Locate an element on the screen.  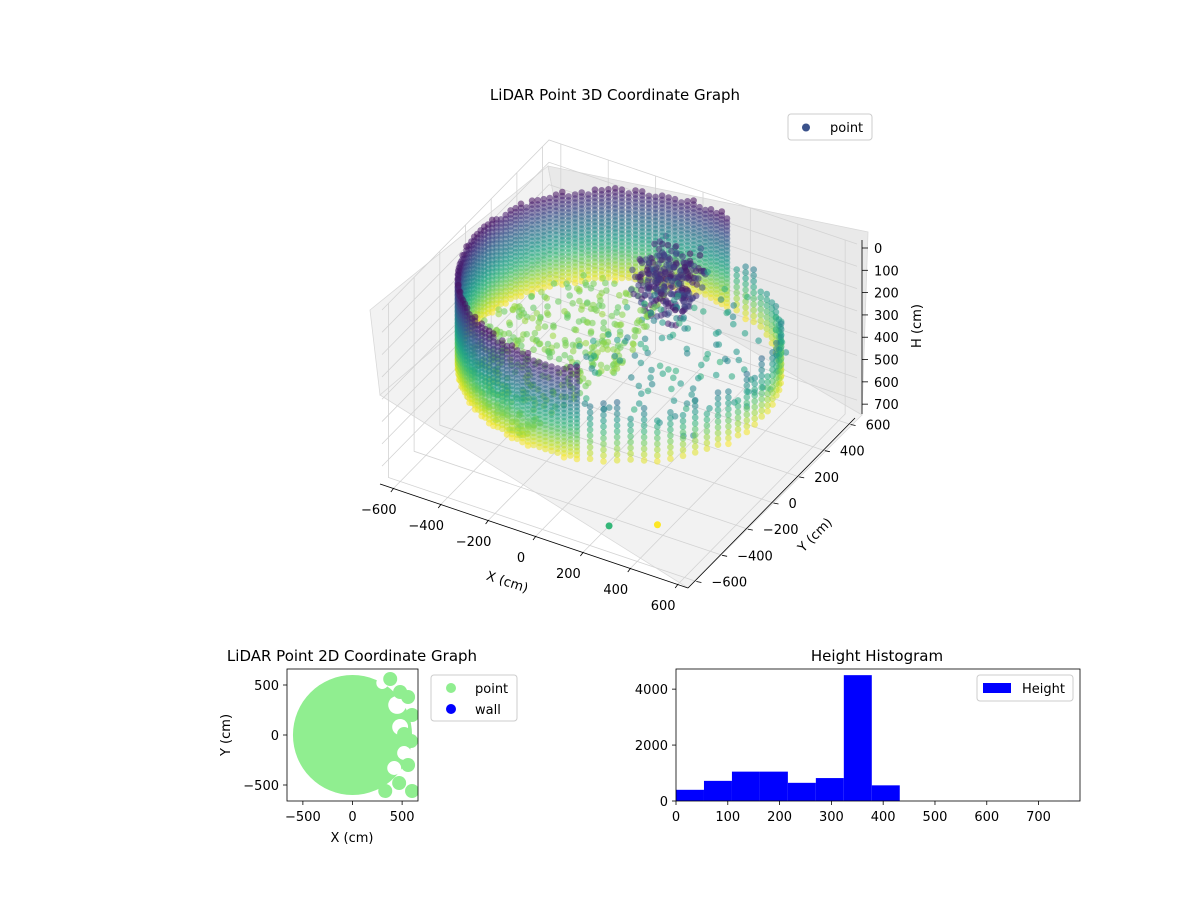
y-tick-label: −200 is located at coordinates (781, 530).